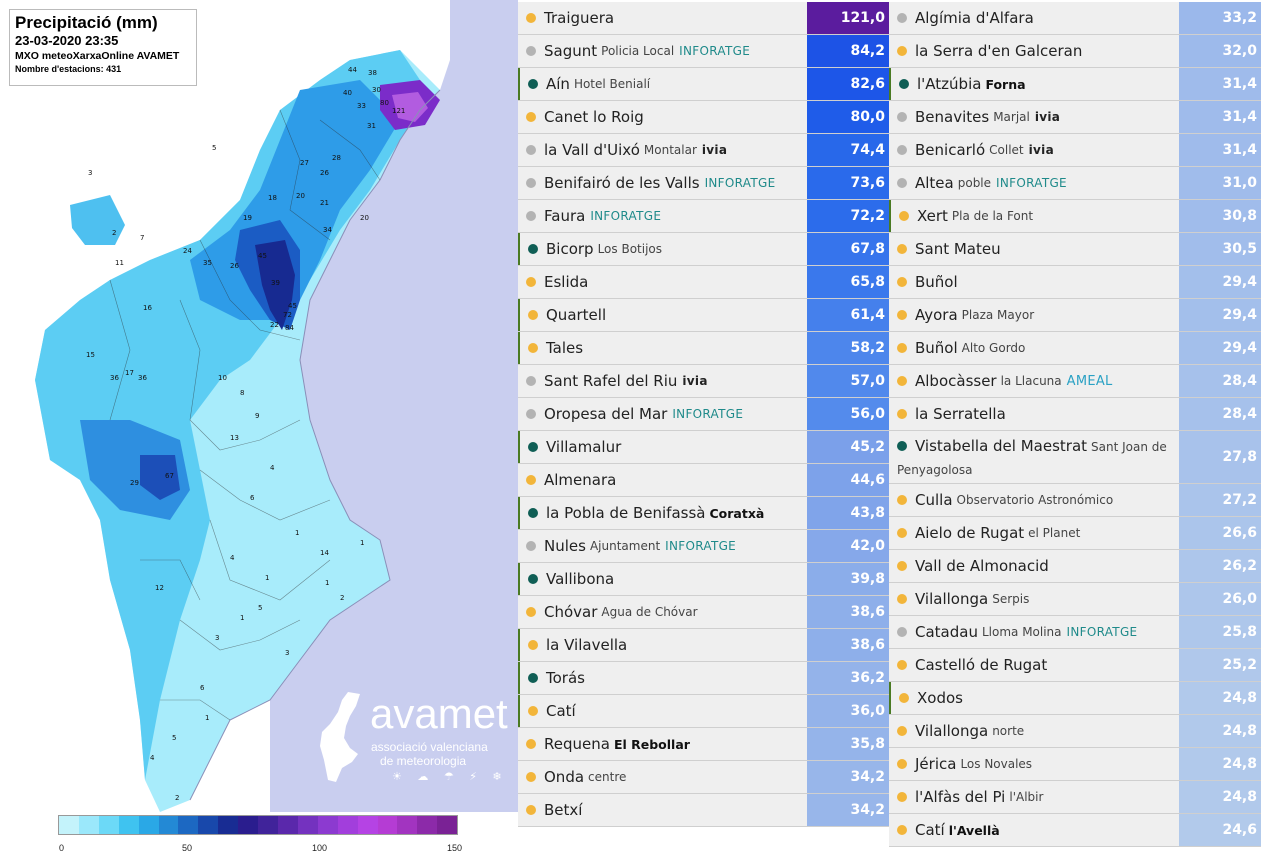 Image resolution: width=1261 pixels, height=852 pixels. What do you see at coordinates (1075, 665) in the screenshot?
I see `station-row: Castelló de Rugat 25,2` at bounding box center [1075, 665].